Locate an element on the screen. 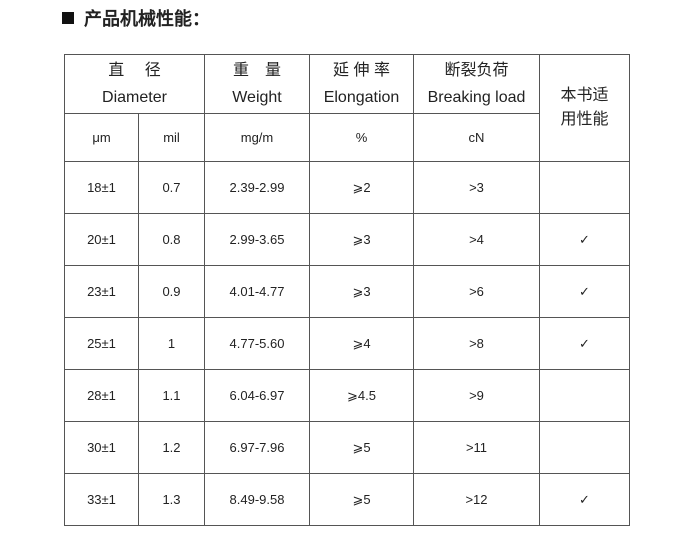  unit-cell: mil is located at coordinates (171, 137).